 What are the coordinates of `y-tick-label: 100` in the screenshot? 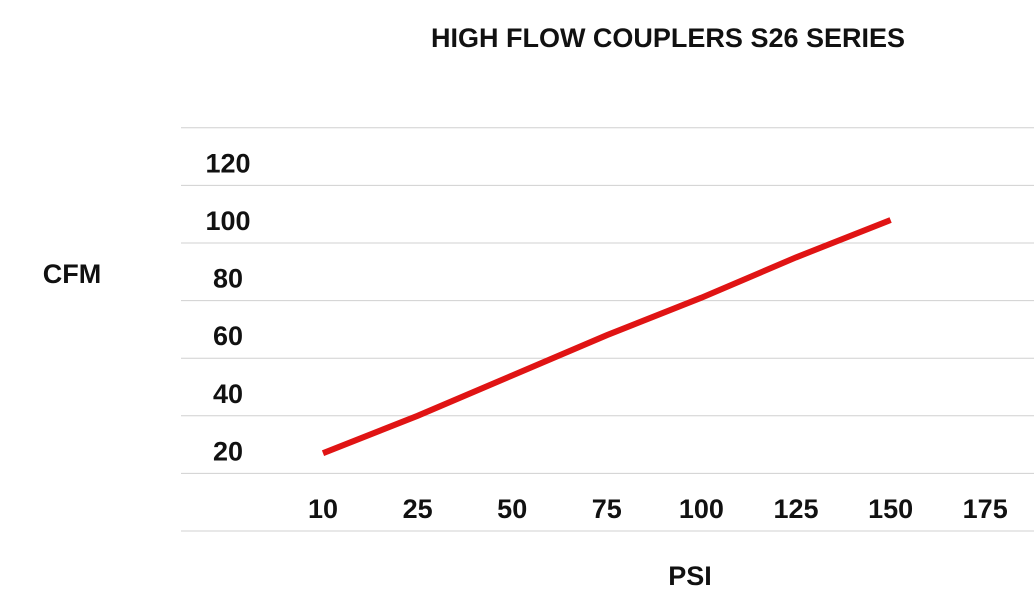 It's located at (227, 221).